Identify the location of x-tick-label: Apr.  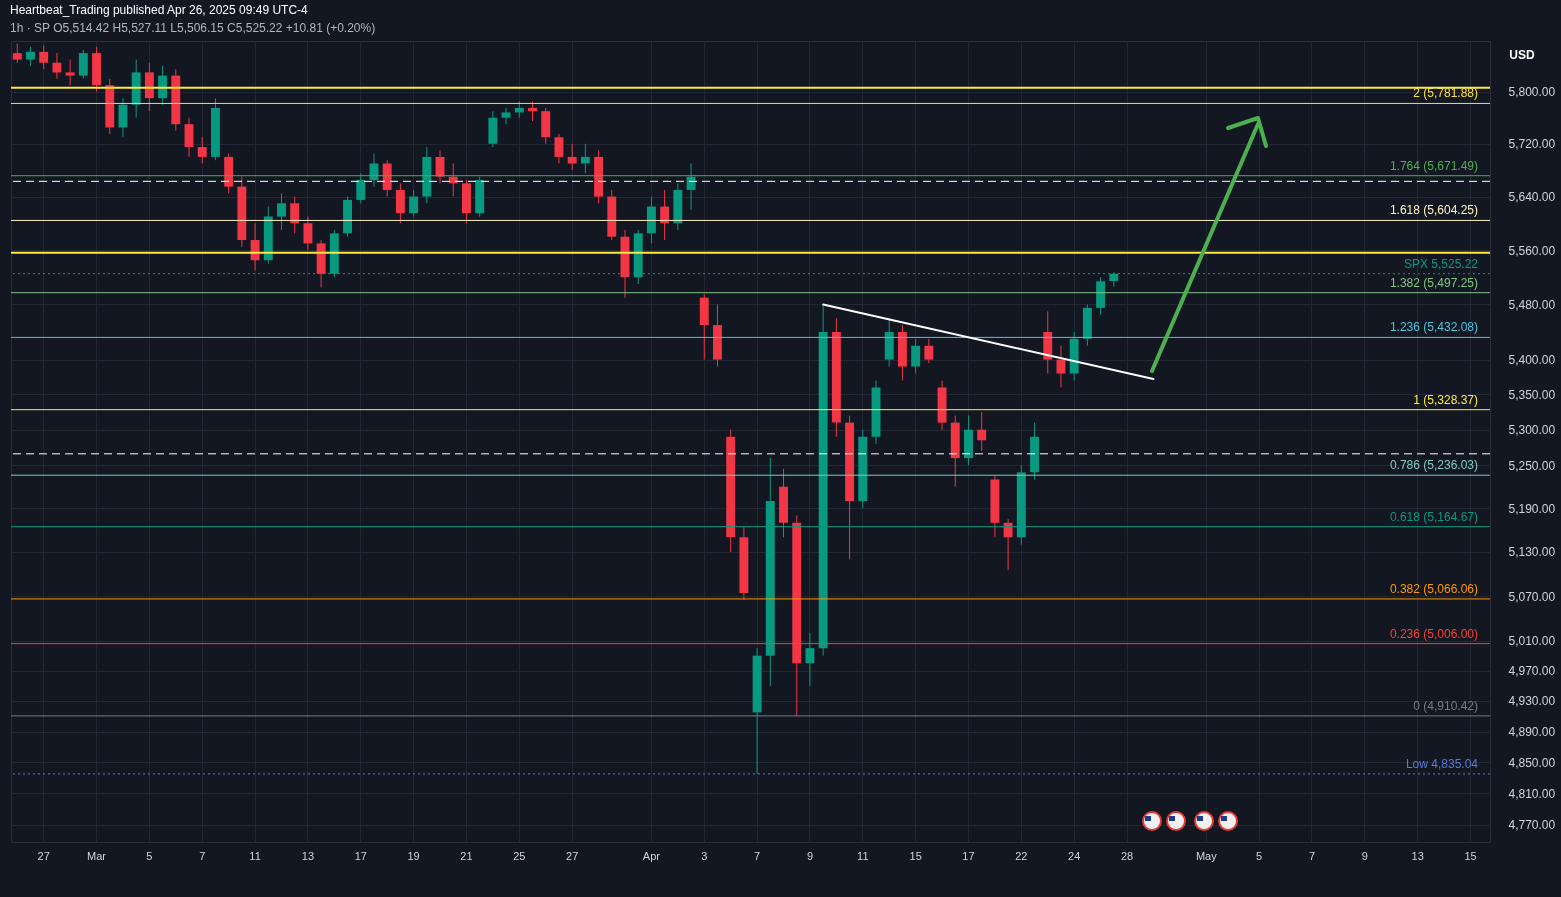
(651, 855).